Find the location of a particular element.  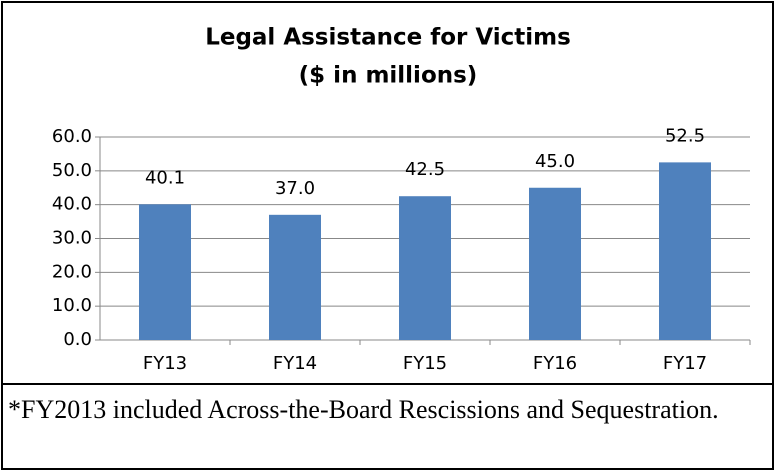

chart-subtitle: ($ in millions) is located at coordinates (388, 76).